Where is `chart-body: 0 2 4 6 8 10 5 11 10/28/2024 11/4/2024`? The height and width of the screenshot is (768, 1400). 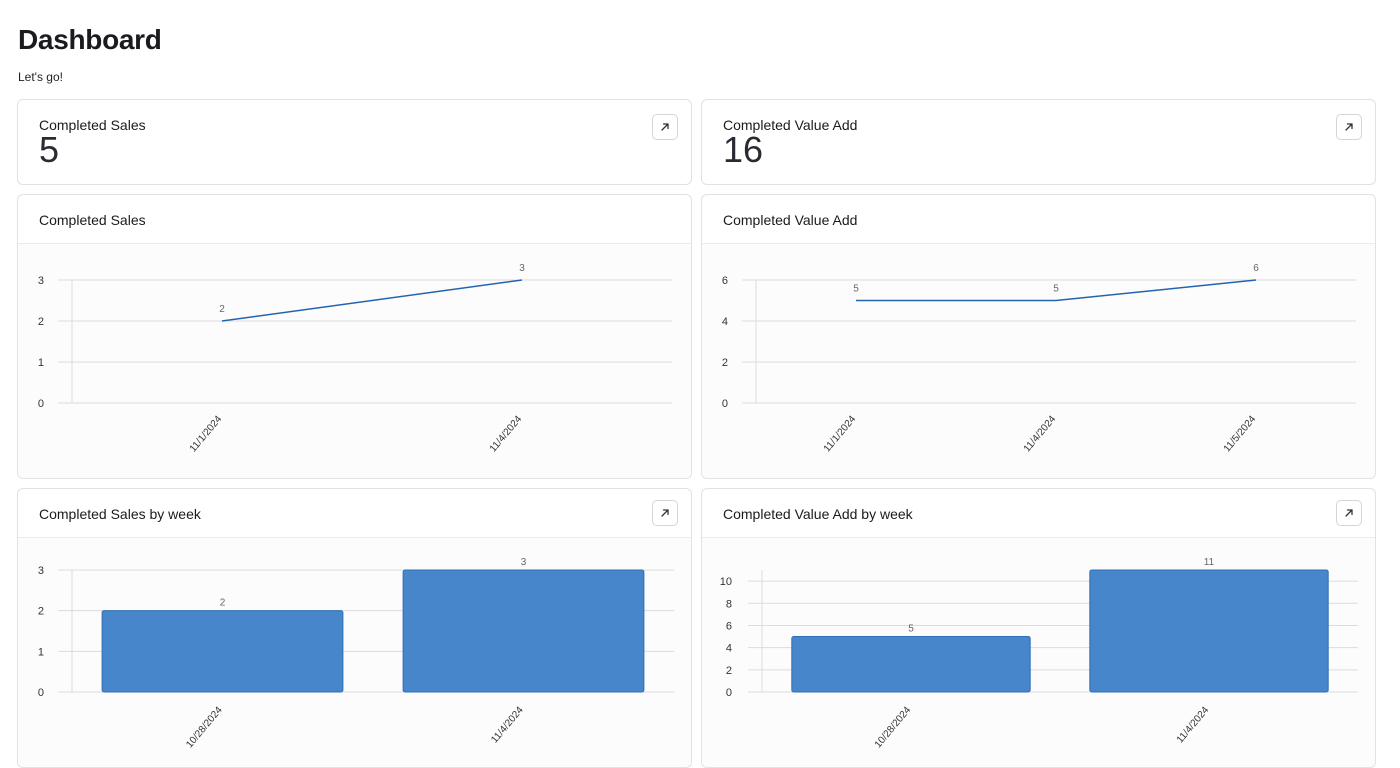 chart-body: 0 2 4 6 8 10 5 11 10/28/2024 11/4/2024 is located at coordinates (1038, 652).